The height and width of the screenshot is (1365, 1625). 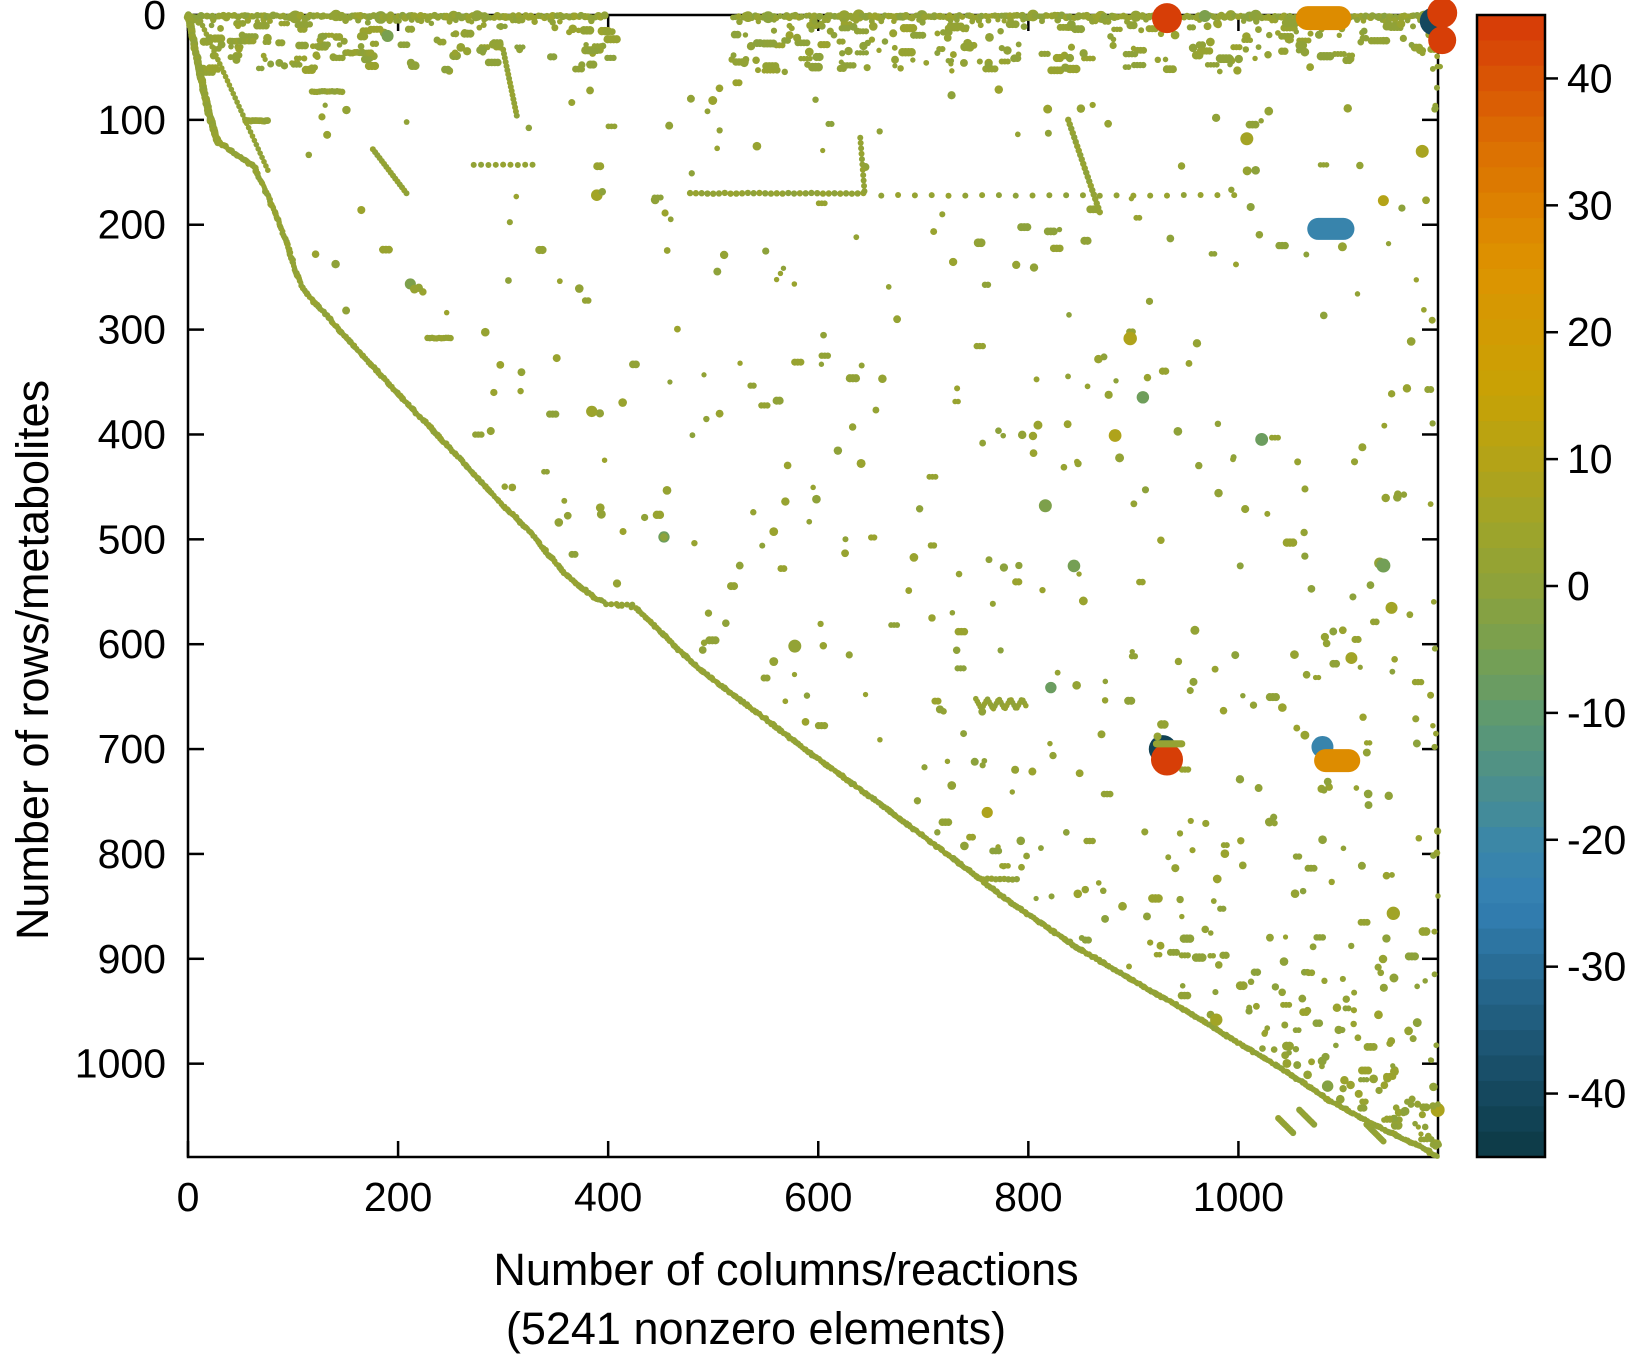 I want to click on colorbar-tick-label: 20, so click(x=1590, y=332).